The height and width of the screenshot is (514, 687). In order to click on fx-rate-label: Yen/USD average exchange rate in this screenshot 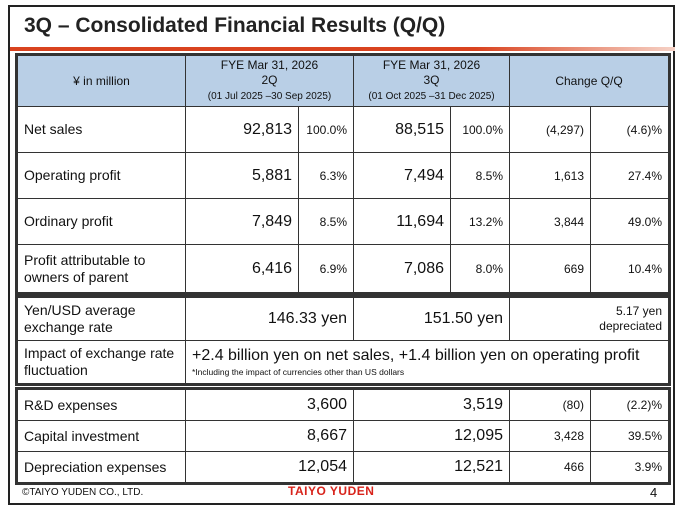, I will do `click(101, 319)`.